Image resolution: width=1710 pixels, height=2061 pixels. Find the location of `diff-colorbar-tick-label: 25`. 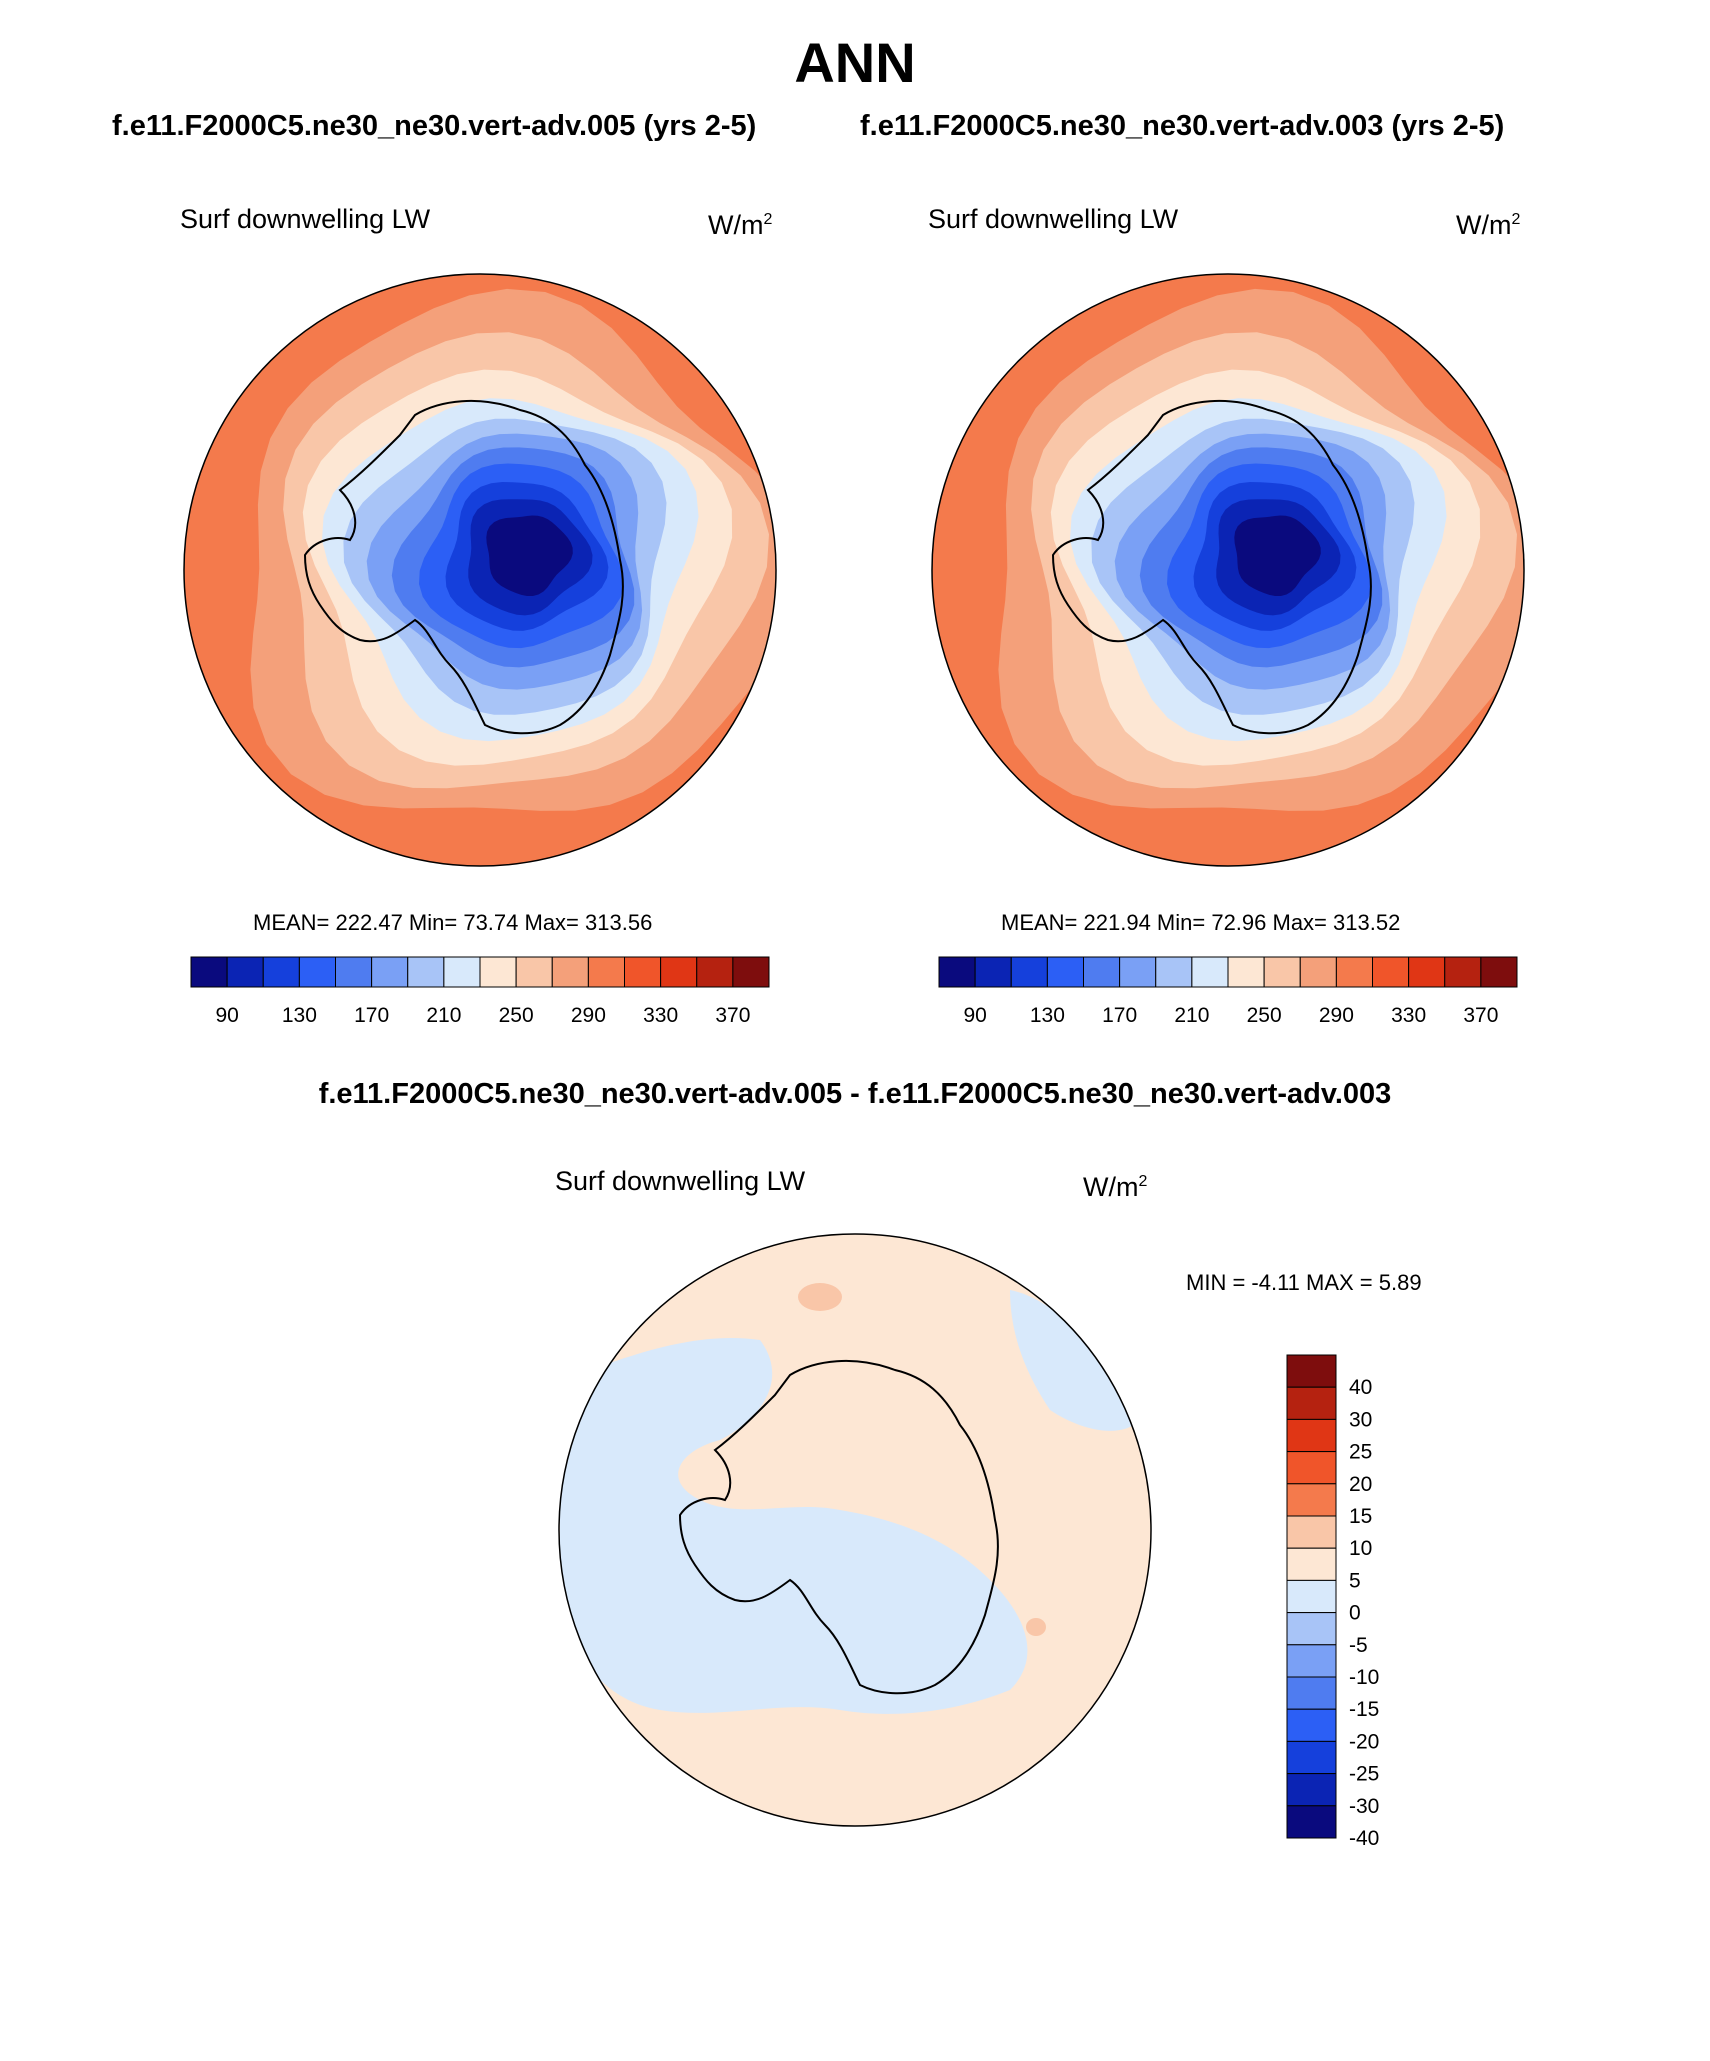

diff-colorbar-tick-label: 25 is located at coordinates (1360, 1452).